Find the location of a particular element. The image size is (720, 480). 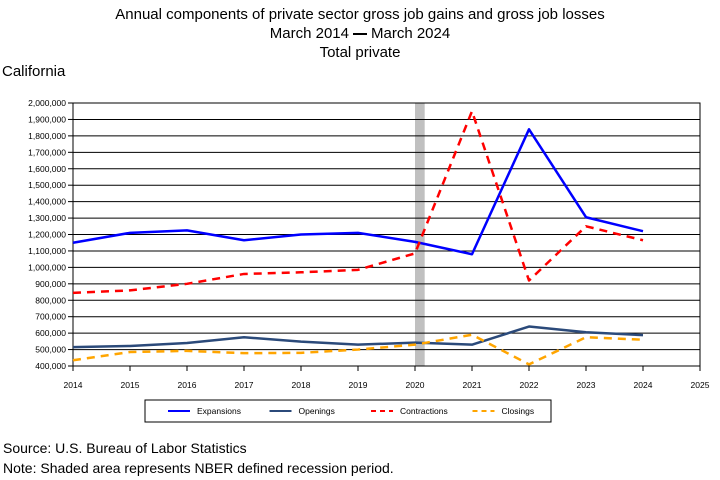

y-tick-label: 1,400,000 is located at coordinates (47, 202).